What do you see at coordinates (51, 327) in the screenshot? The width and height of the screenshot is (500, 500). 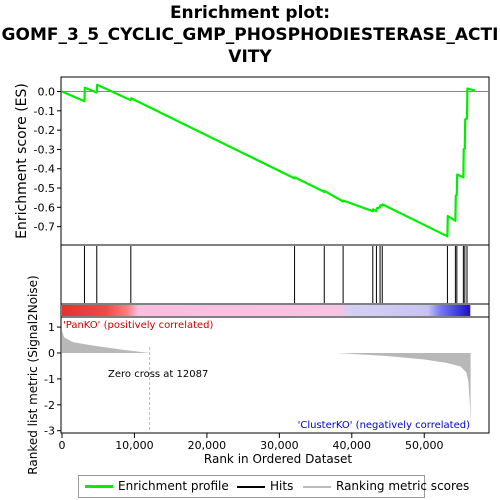 I see `metric-ytick-label-0: 1` at bounding box center [51, 327].